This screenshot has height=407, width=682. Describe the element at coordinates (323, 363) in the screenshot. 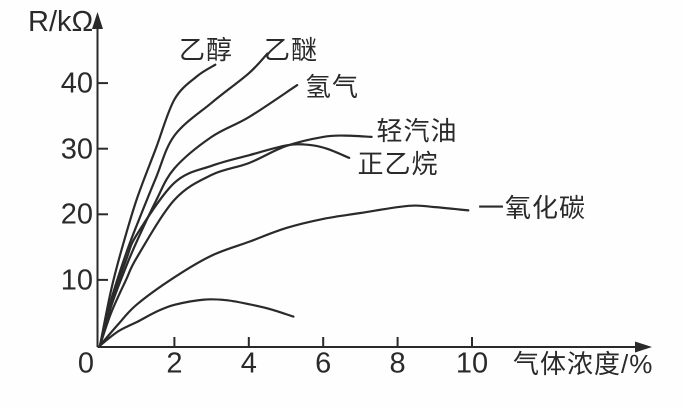

I see `x-tick-label: 6` at that location.